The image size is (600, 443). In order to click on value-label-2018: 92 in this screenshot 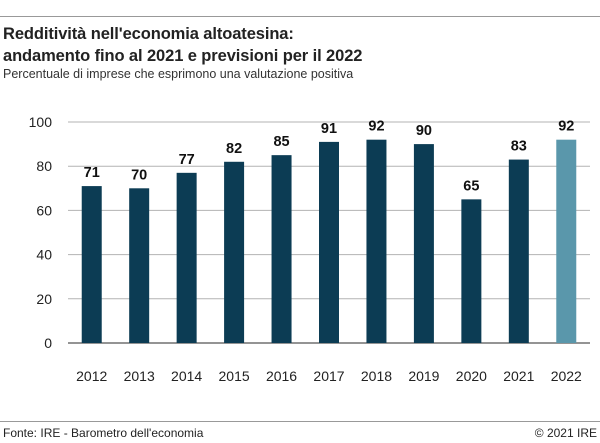, I will do `click(376, 127)`.